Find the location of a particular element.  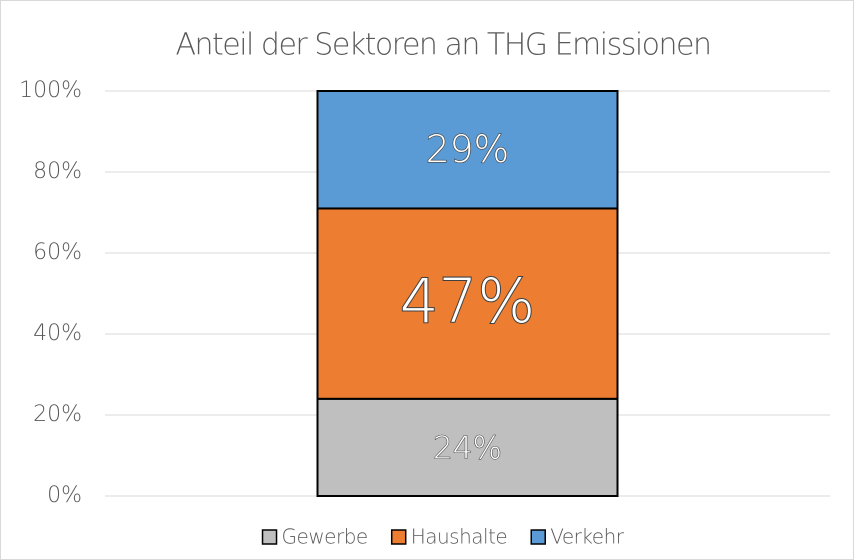

y-tick-label: 100% is located at coordinates (50, 90).